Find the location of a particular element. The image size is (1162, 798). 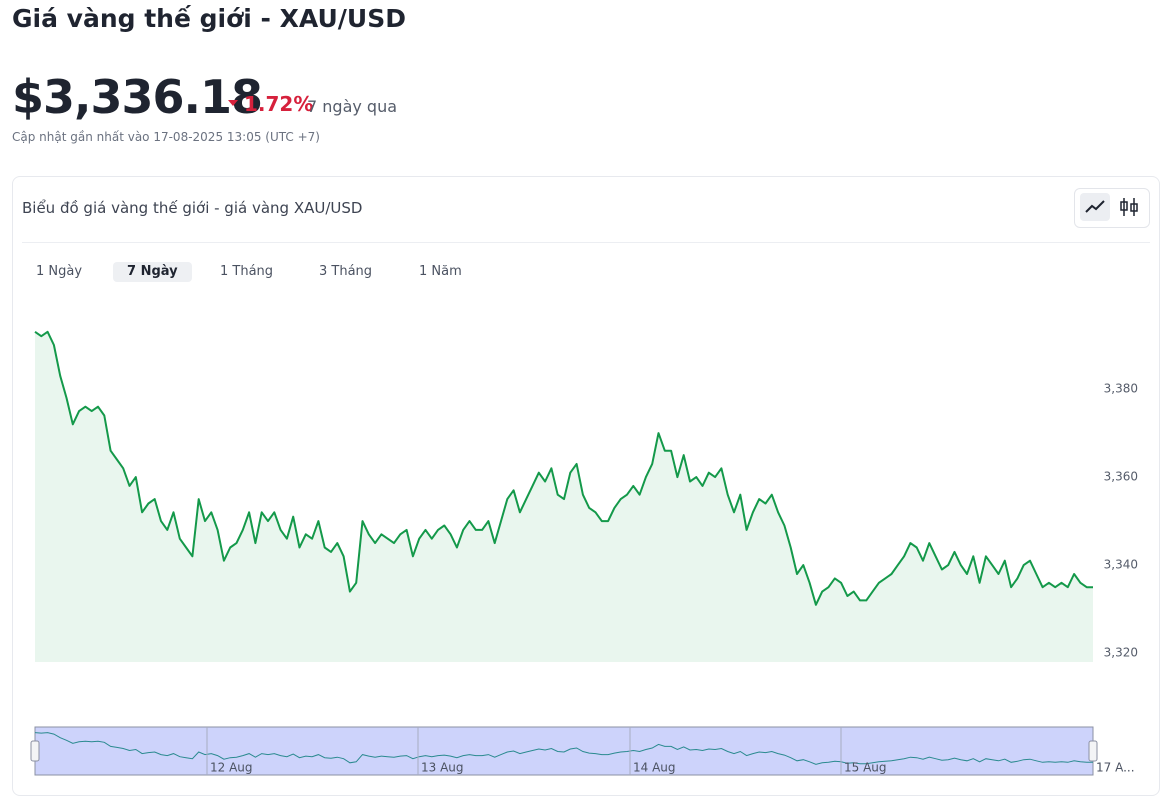

candle-button is located at coordinates (1129, 207).